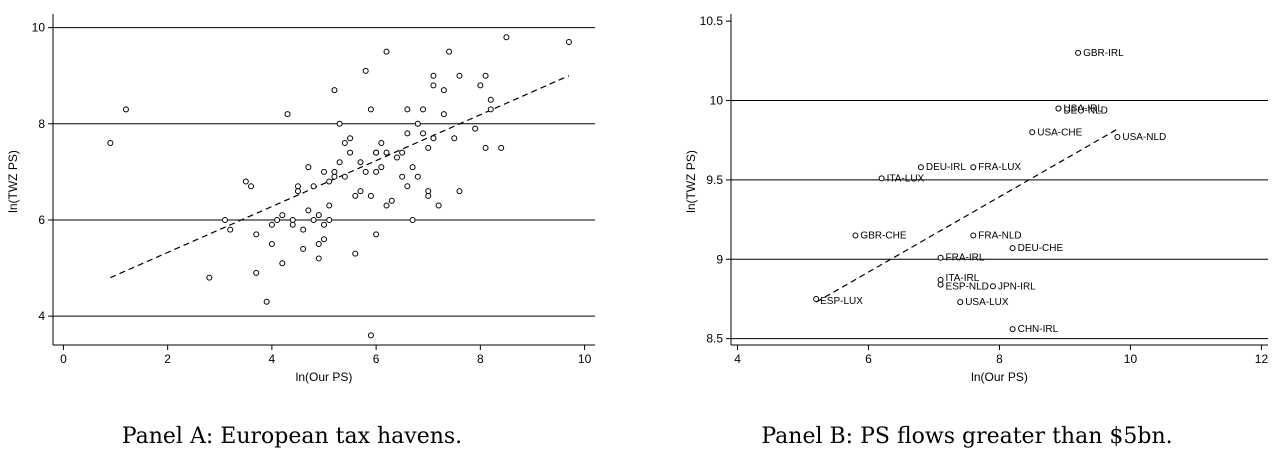 The width and height of the screenshot is (1275, 459). I want to click on panel-b-point-label: FRA-IRL, so click(965, 258).